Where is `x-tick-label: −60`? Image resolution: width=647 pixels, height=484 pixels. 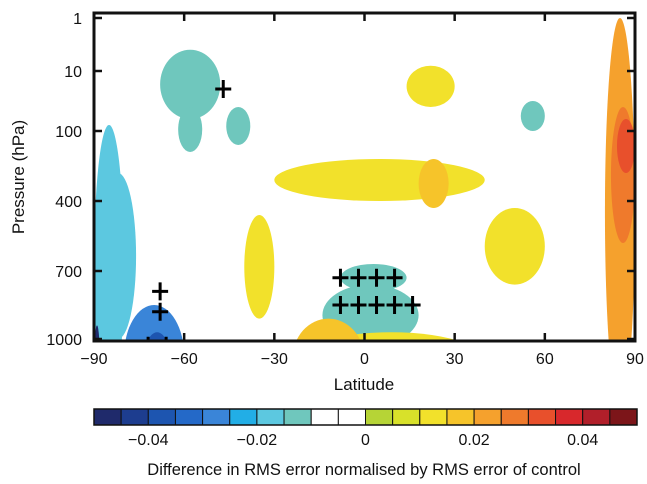 x-tick-label: −60 is located at coordinates (184, 359).